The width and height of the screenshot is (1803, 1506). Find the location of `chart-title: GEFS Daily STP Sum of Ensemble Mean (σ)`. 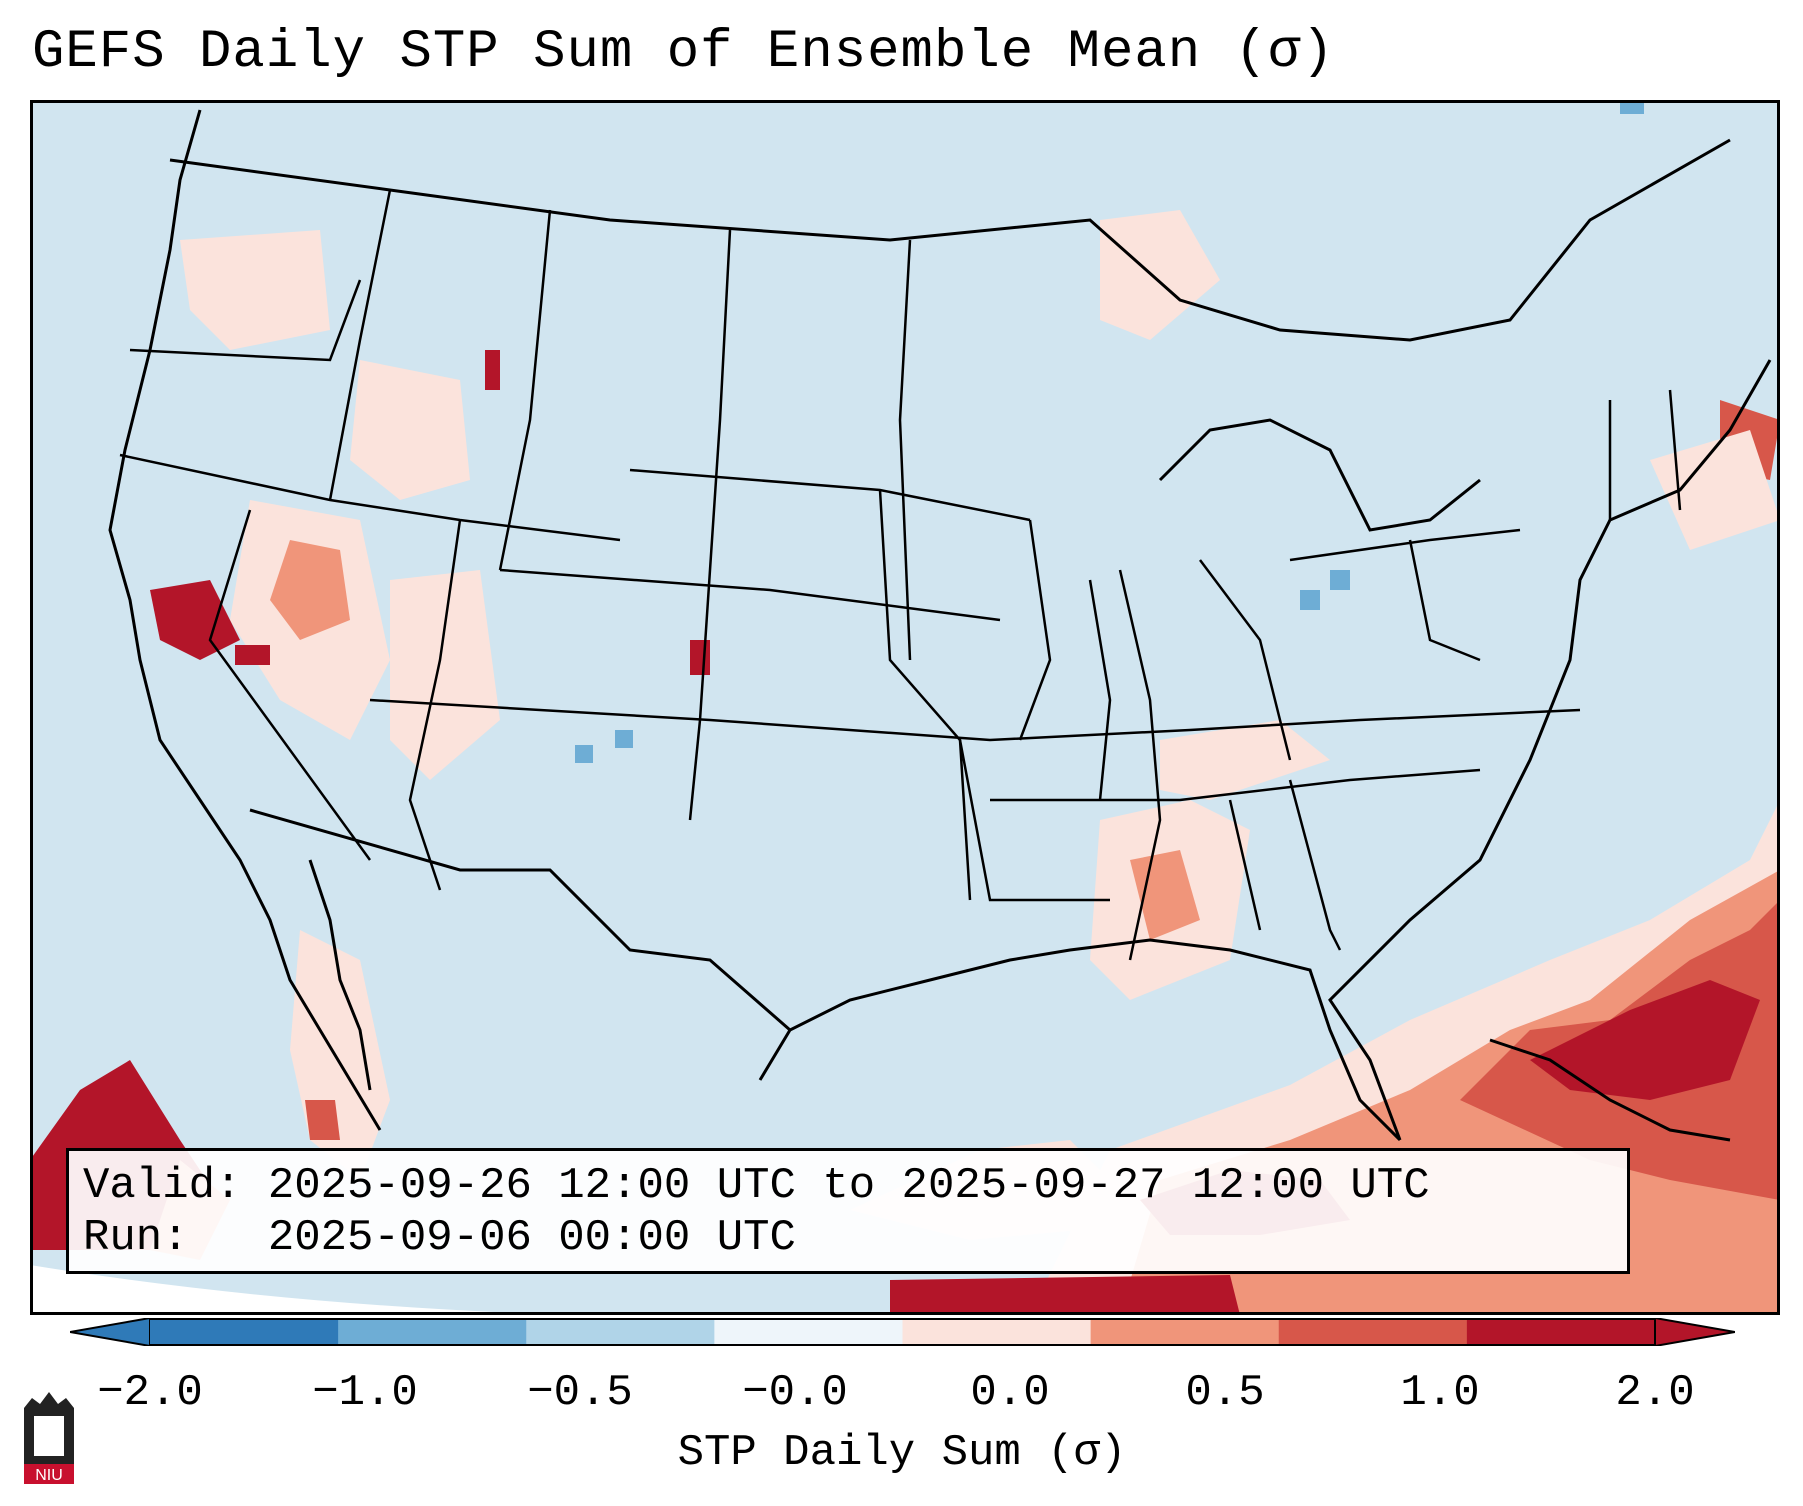

chart-title: GEFS Daily STP Sum of Ensemble Mean (σ) is located at coordinates (683, 52).